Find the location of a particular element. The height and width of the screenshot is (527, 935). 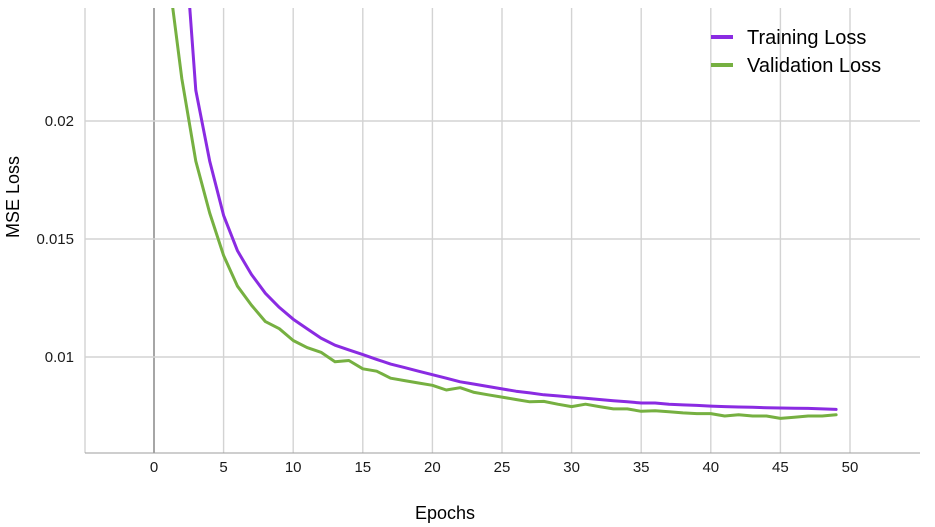

x-tick-label-10: 50 is located at coordinates (850, 467).